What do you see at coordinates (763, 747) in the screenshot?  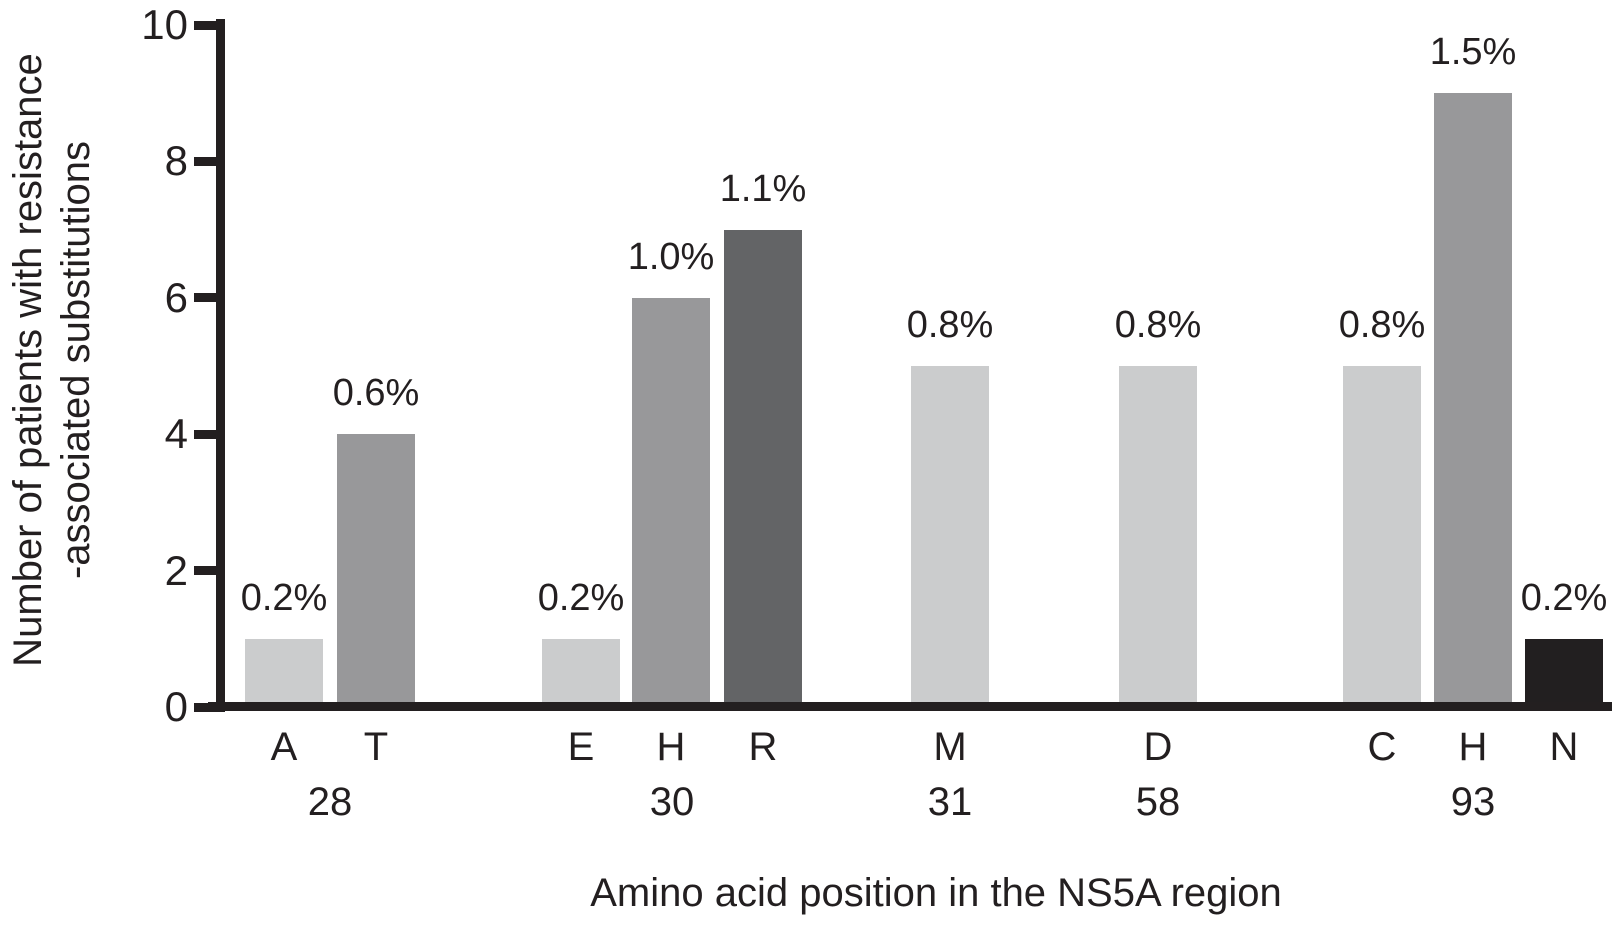 I see `substitution-label: R` at bounding box center [763, 747].